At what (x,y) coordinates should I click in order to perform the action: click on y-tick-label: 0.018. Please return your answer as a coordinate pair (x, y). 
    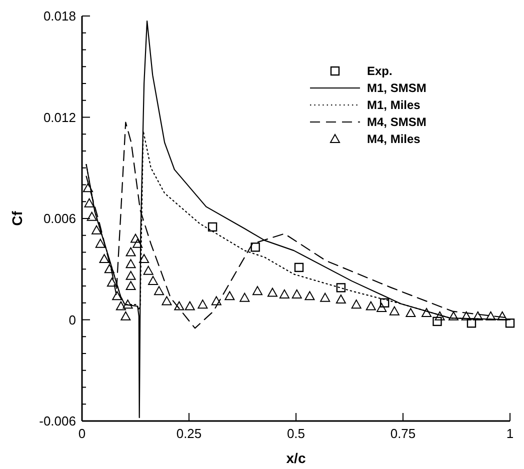
    Looking at the image, I should click on (59, 16).